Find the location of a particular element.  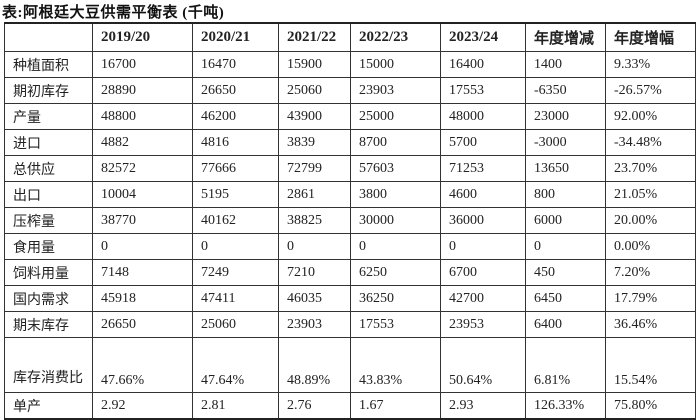

table-cell: 6000 is located at coordinates (565, 220).